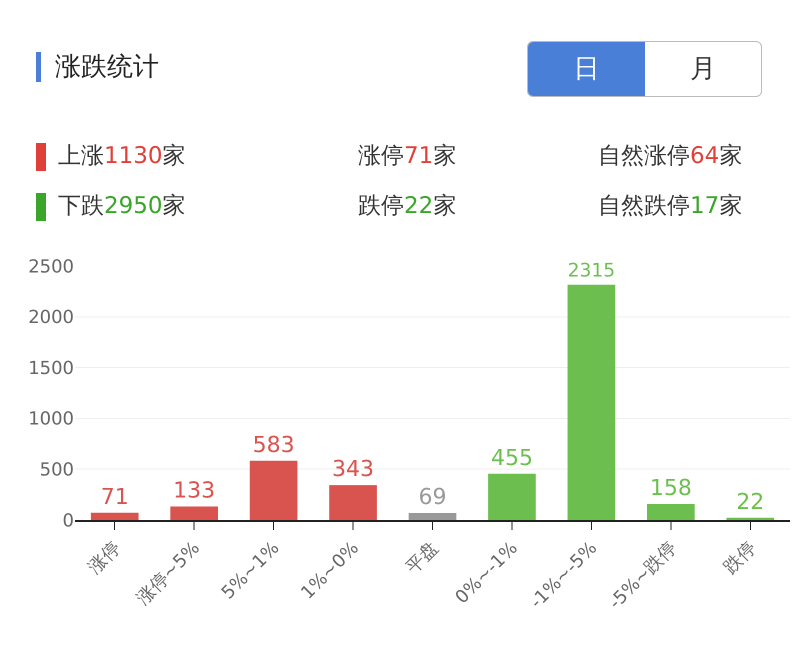 The height and width of the screenshot is (657, 800). Describe the element at coordinates (51, 368) in the screenshot. I see `y-tick-label: 1500` at that location.